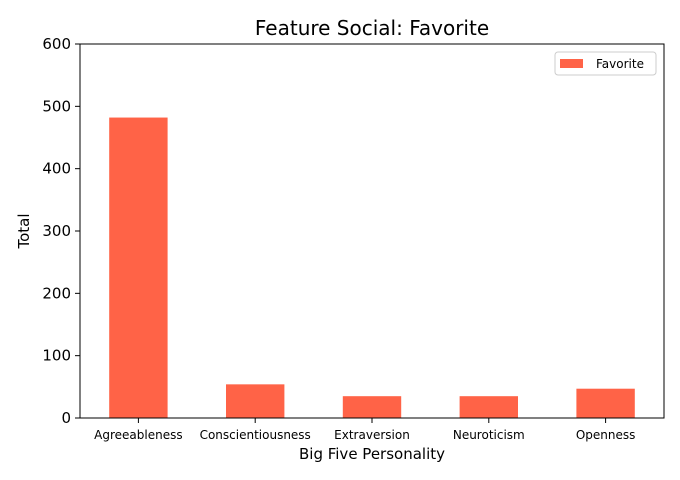  Describe the element at coordinates (606, 435) in the screenshot. I see `x-tick-label: Openness` at that location.